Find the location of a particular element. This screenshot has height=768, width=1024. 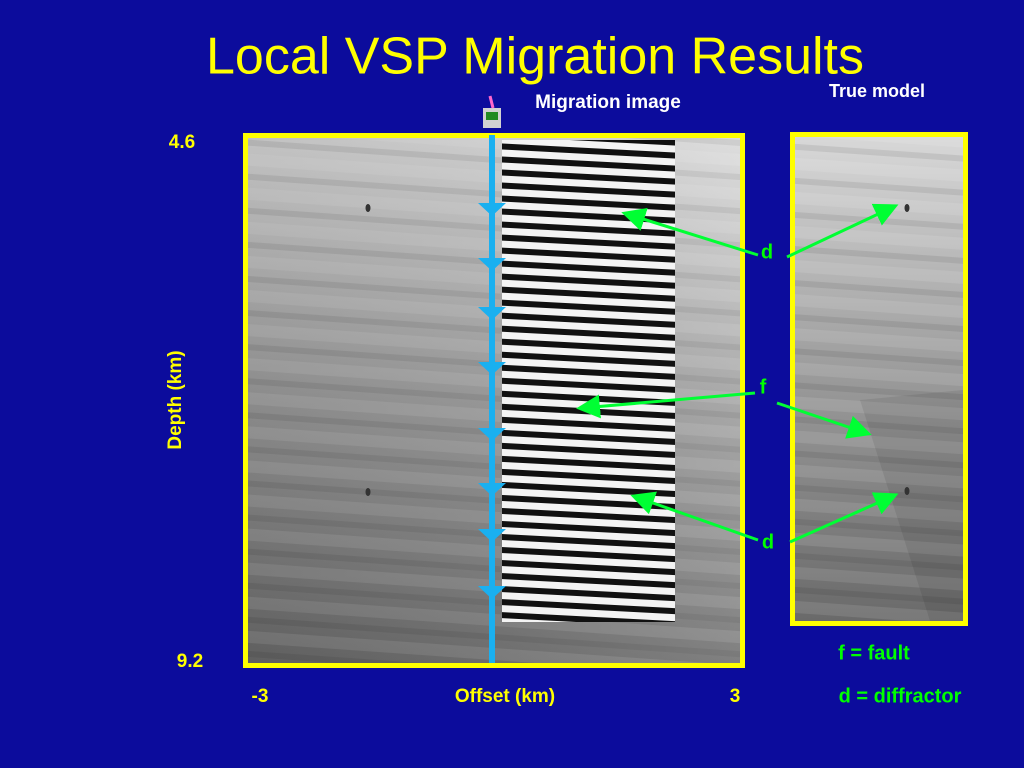

panel-title: Migration image is located at coordinates (608, 102).